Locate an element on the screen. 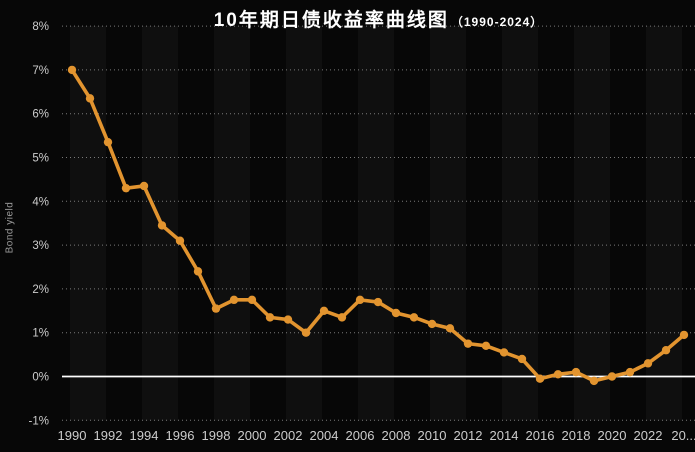 The height and width of the screenshot is (452, 695). data-point-2016 is located at coordinates (540, 378).